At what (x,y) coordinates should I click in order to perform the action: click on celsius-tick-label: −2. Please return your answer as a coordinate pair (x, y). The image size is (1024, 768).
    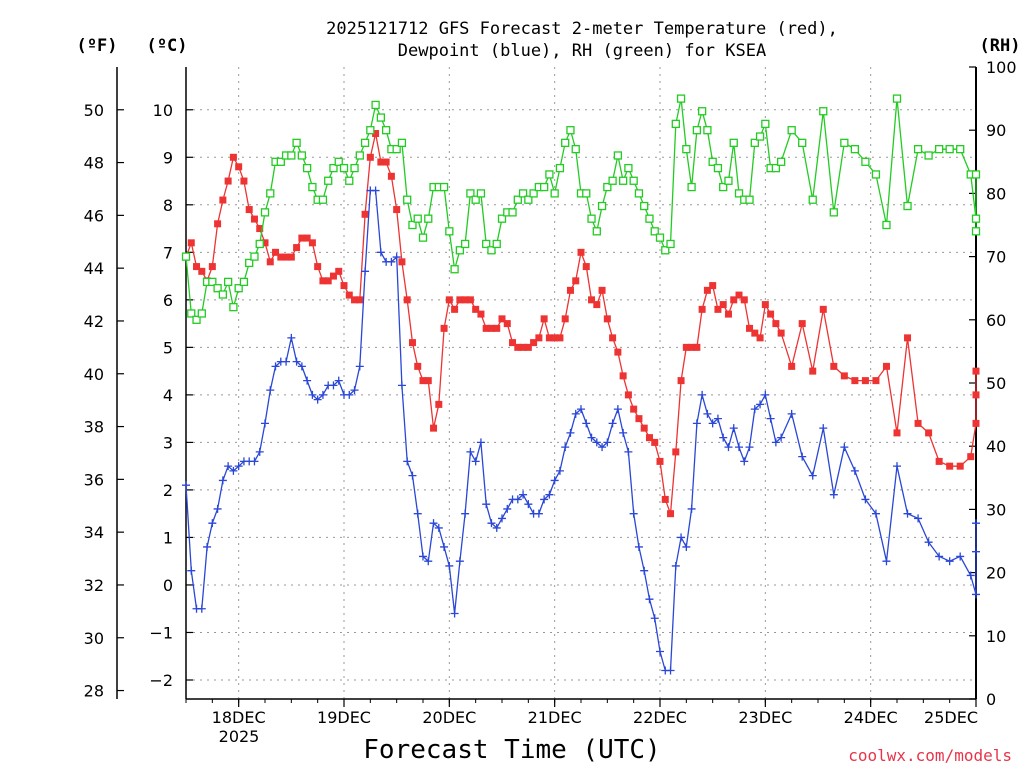
    Looking at the image, I should click on (161, 680).